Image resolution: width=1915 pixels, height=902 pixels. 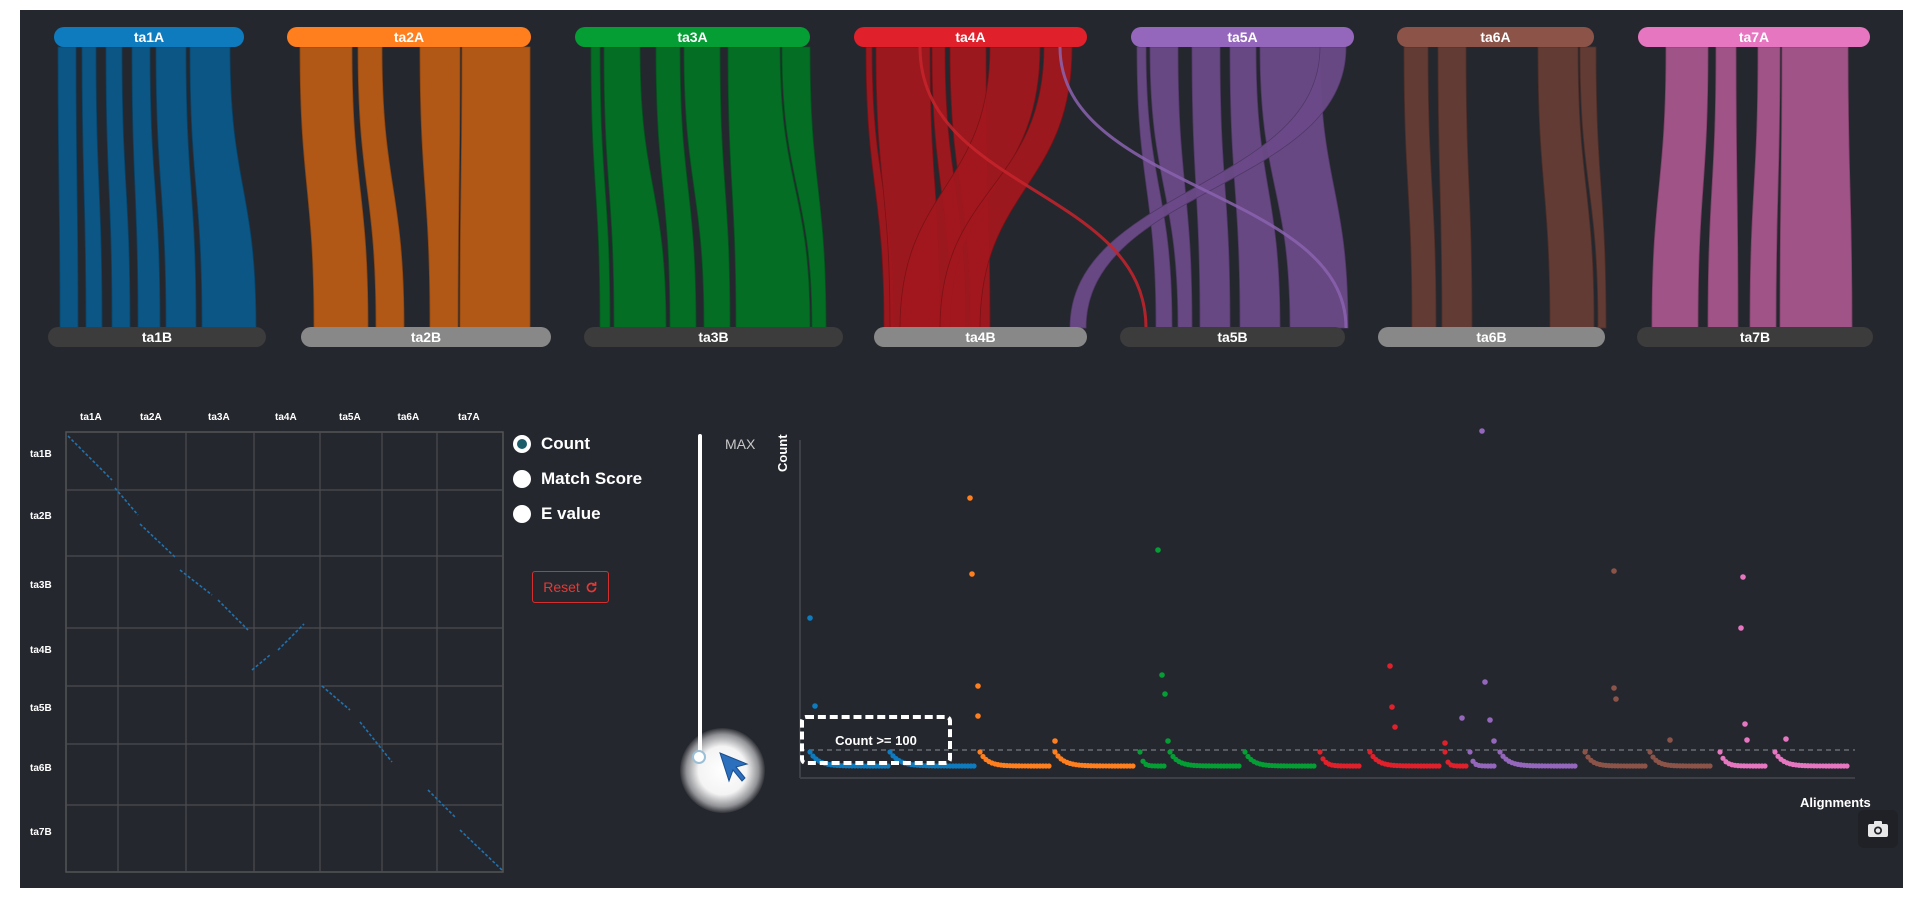 I want to click on option-e-value: E value, so click(x=557, y=514).